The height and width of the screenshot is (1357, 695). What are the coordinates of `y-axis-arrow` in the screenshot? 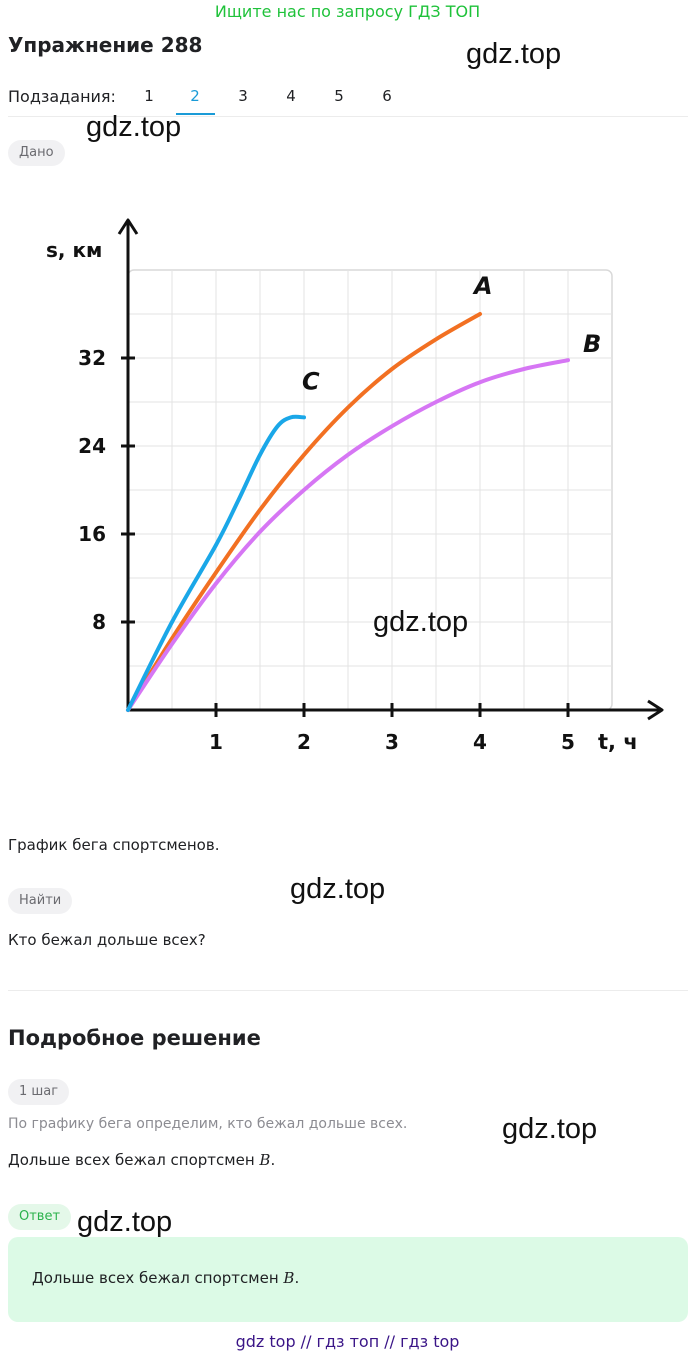 It's located at (128, 226).